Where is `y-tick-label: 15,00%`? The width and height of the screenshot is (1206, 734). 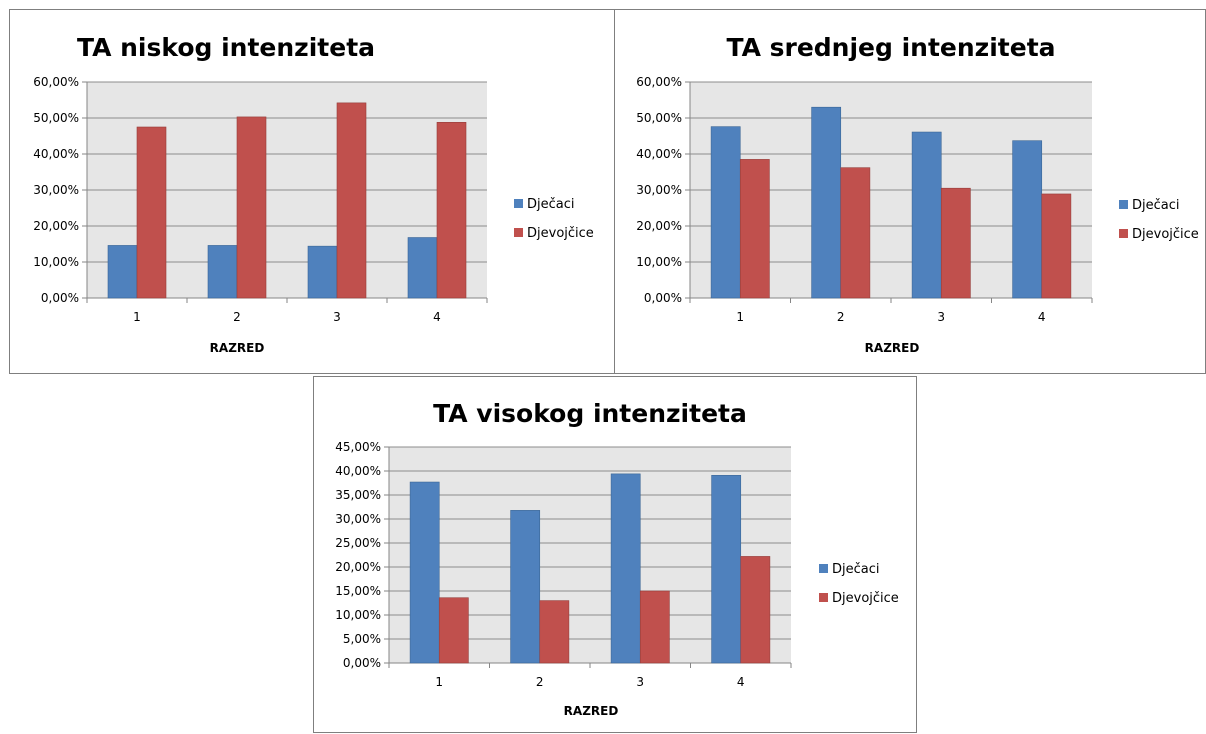 y-tick-label: 15,00% is located at coordinates (358, 591).